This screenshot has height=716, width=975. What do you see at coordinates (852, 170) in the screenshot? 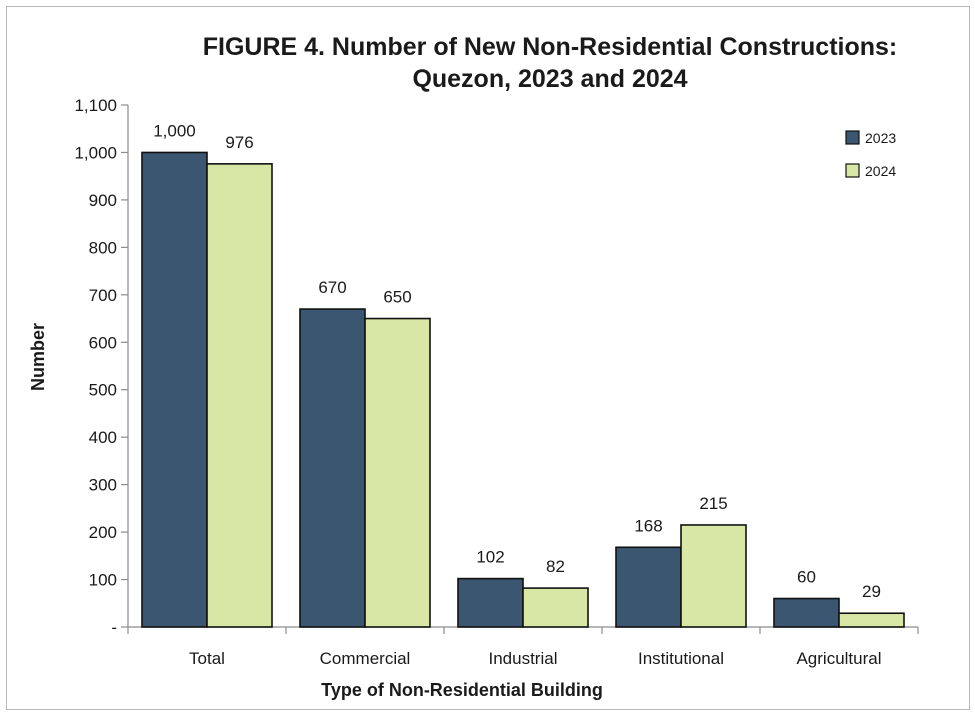
I see `legend-swatch-2024` at bounding box center [852, 170].